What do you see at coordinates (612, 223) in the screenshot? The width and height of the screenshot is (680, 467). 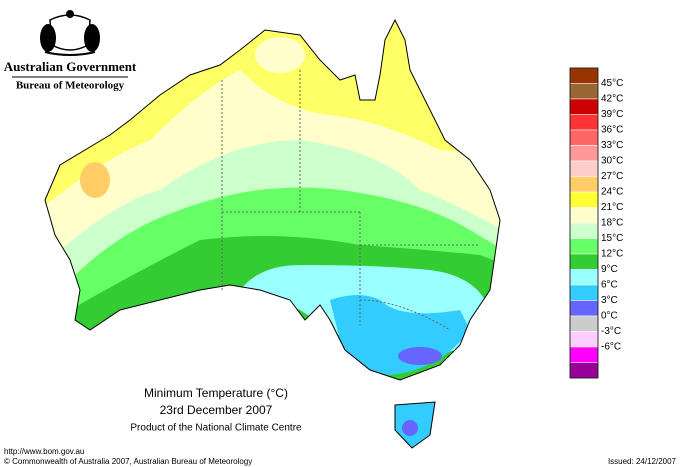 I see `legend-label: 18°C` at bounding box center [612, 223].